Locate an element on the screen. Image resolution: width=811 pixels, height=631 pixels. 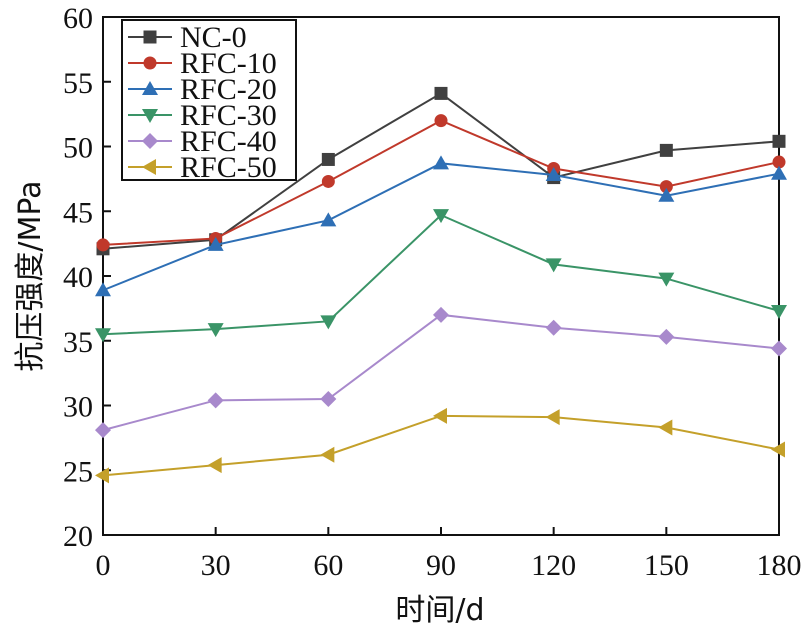
y-tick-label: 20 is located at coordinates (78, 536).